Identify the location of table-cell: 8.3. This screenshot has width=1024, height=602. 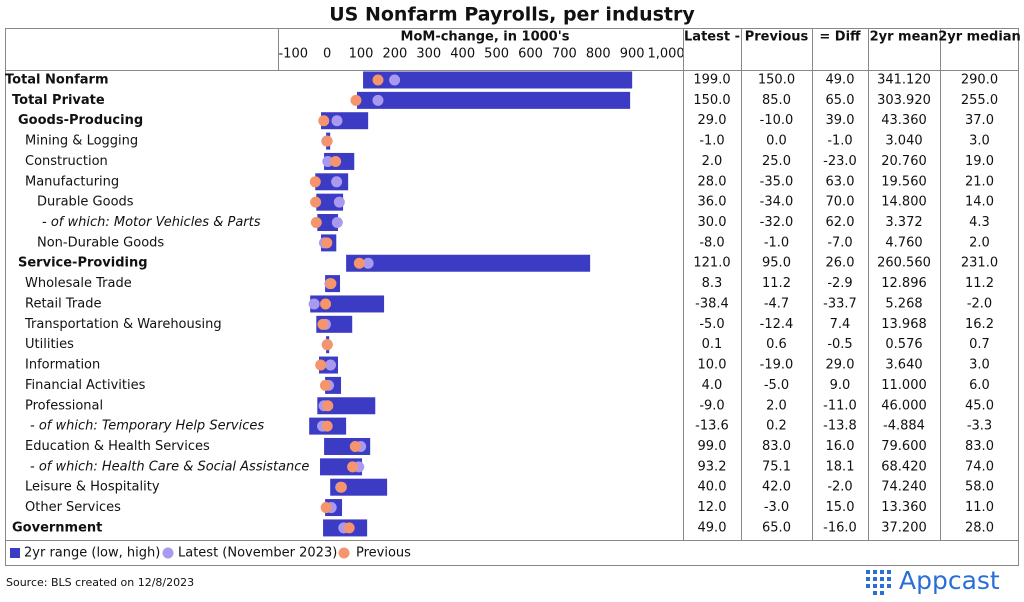
(712, 283).